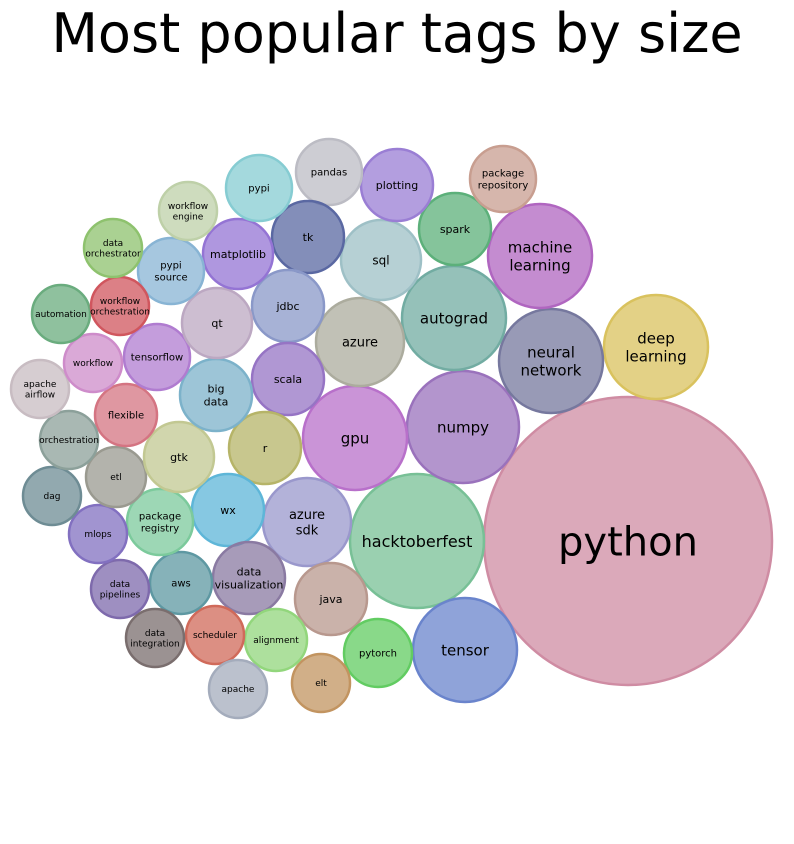 The height and width of the screenshot is (844, 794). I want to click on bubble-alignment: alignment, so click(276, 640).